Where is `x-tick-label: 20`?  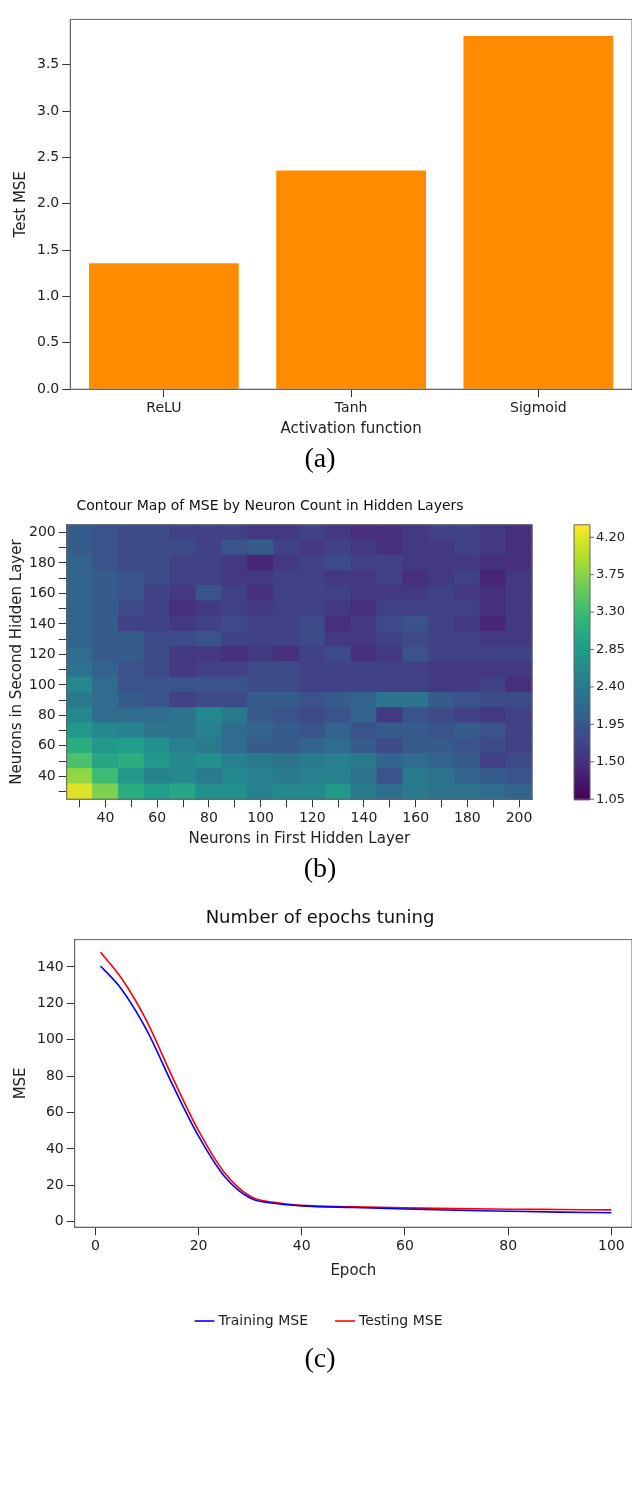
x-tick-label: 20 is located at coordinates (198, 1245).